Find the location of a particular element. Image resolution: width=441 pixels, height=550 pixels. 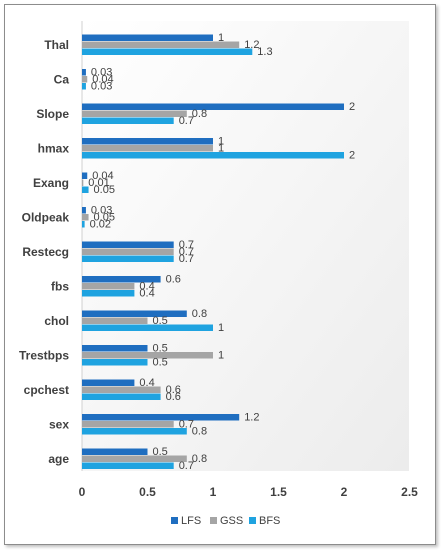

legend-label: GSS is located at coordinates (231, 521).